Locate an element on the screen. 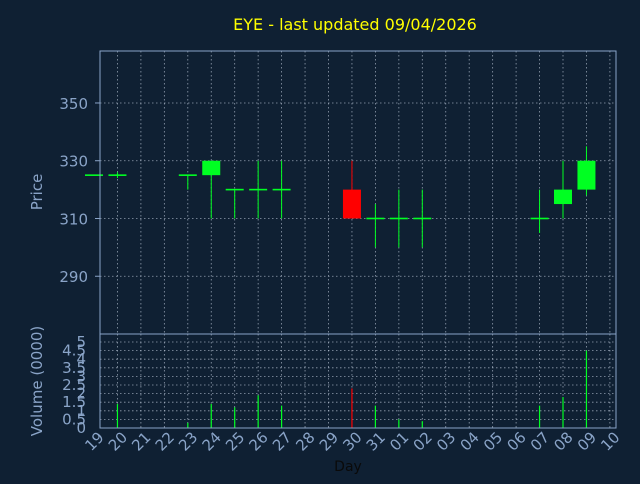  x-tick-label-04: 04 is located at coordinates (470, 441).